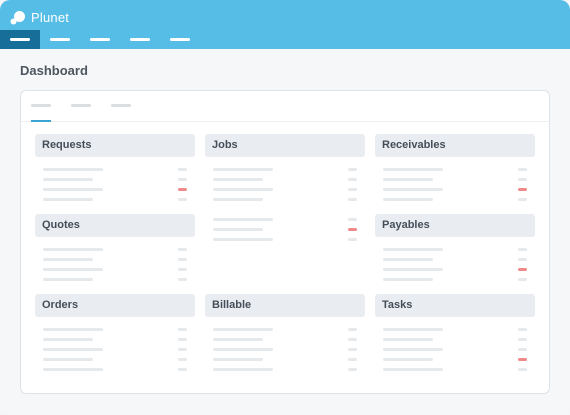 The height and width of the screenshot is (415, 570). I want to click on widget-header: Tasks, so click(455, 305).